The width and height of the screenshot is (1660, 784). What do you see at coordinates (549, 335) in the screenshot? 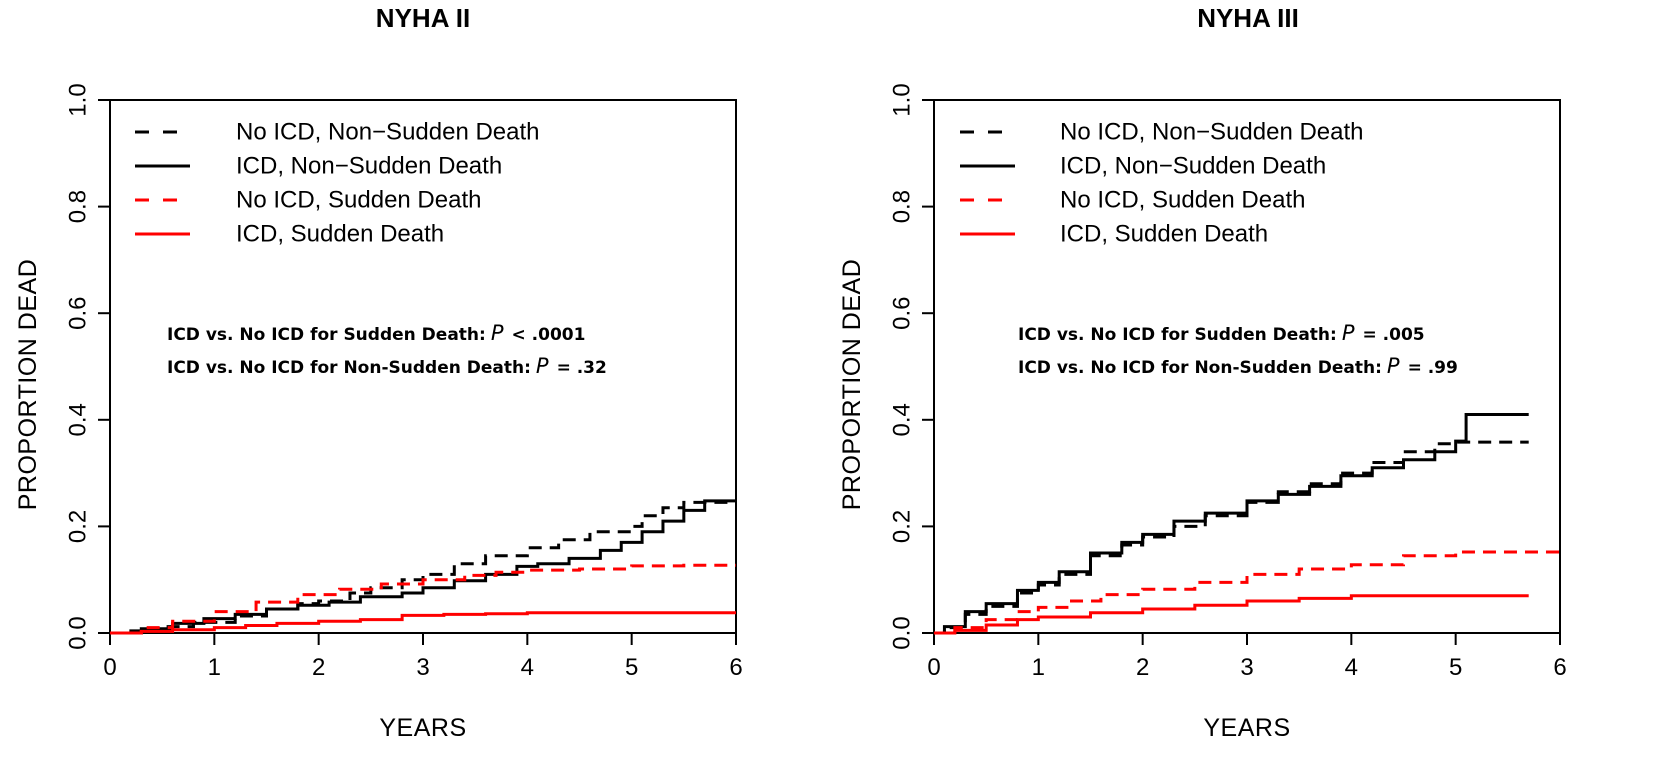
I see `annotation-p-value: < .0001` at bounding box center [549, 335].